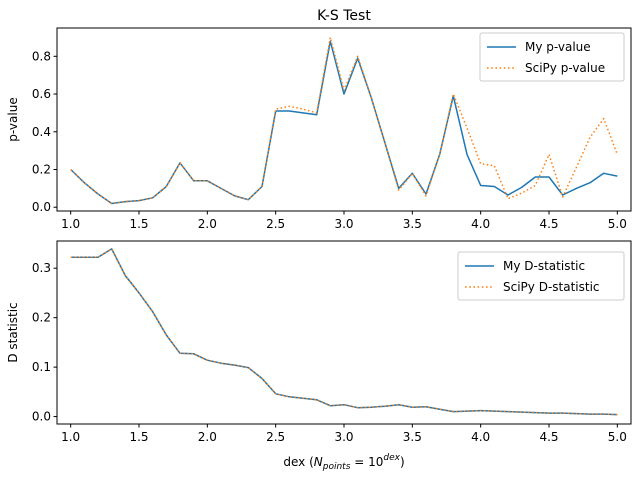 The image size is (640, 480). What do you see at coordinates (41, 56) in the screenshot?
I see `y-tick-label: 0.8` at bounding box center [41, 56].